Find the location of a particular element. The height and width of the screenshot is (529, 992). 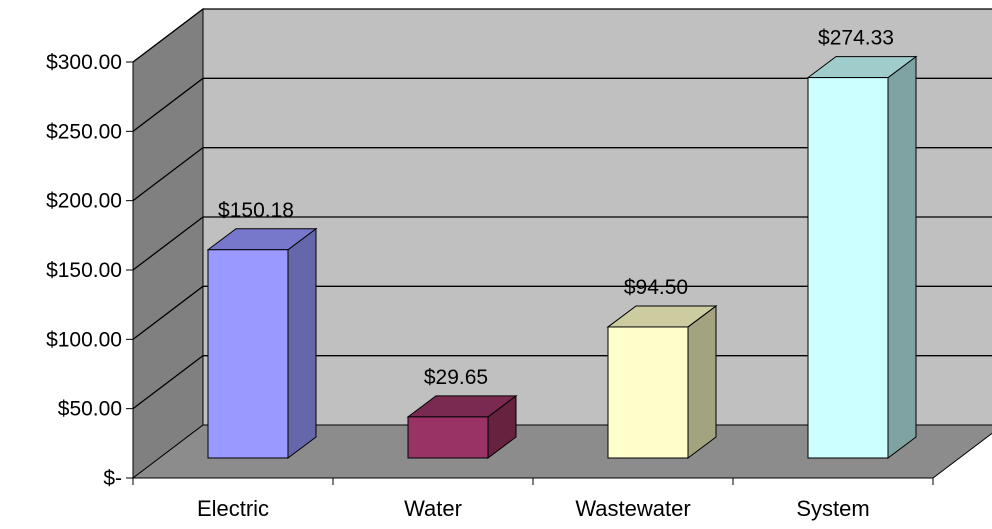

x-category-label: System is located at coordinates (832, 508).